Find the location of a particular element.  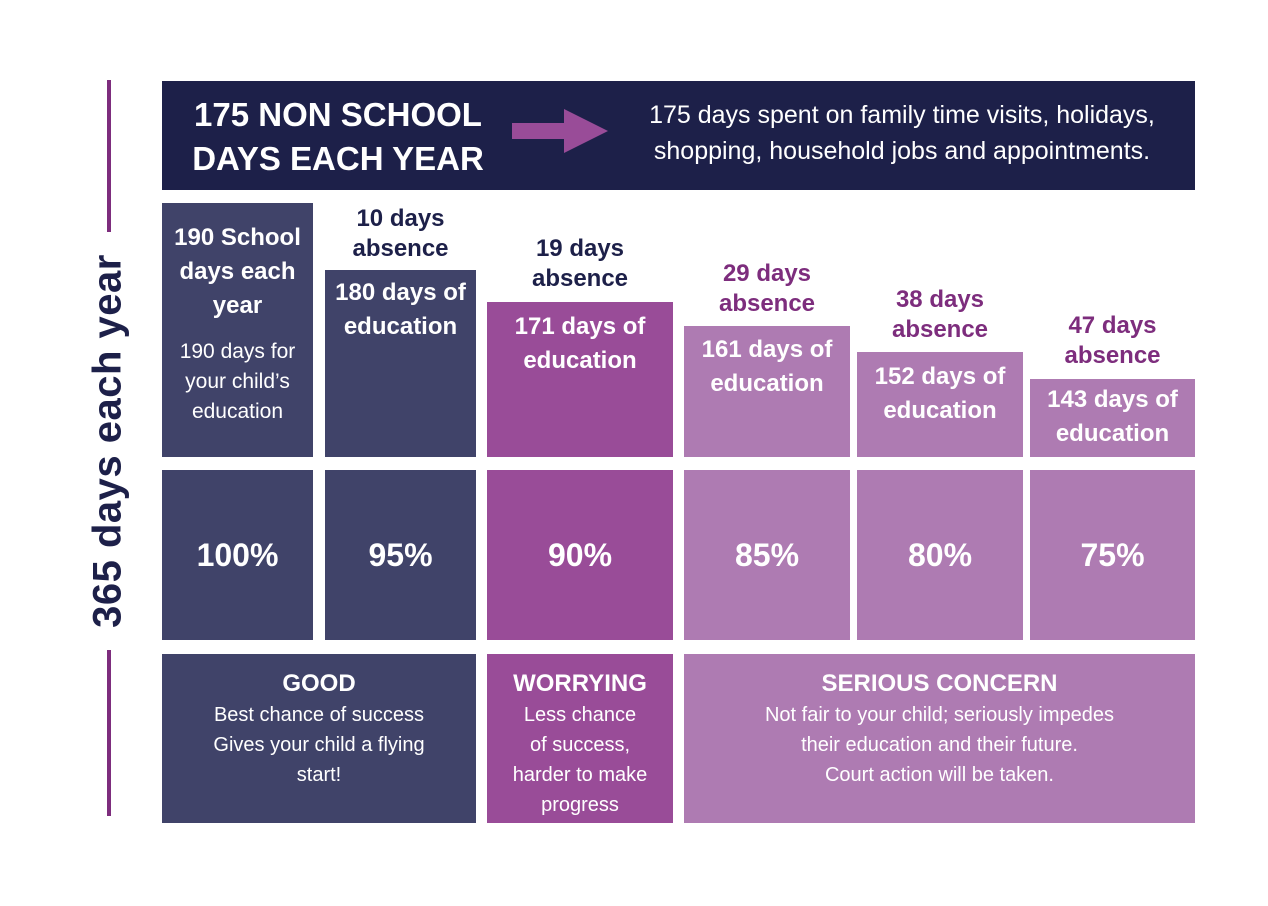

rating-title: GOOD is located at coordinates (319, 683).